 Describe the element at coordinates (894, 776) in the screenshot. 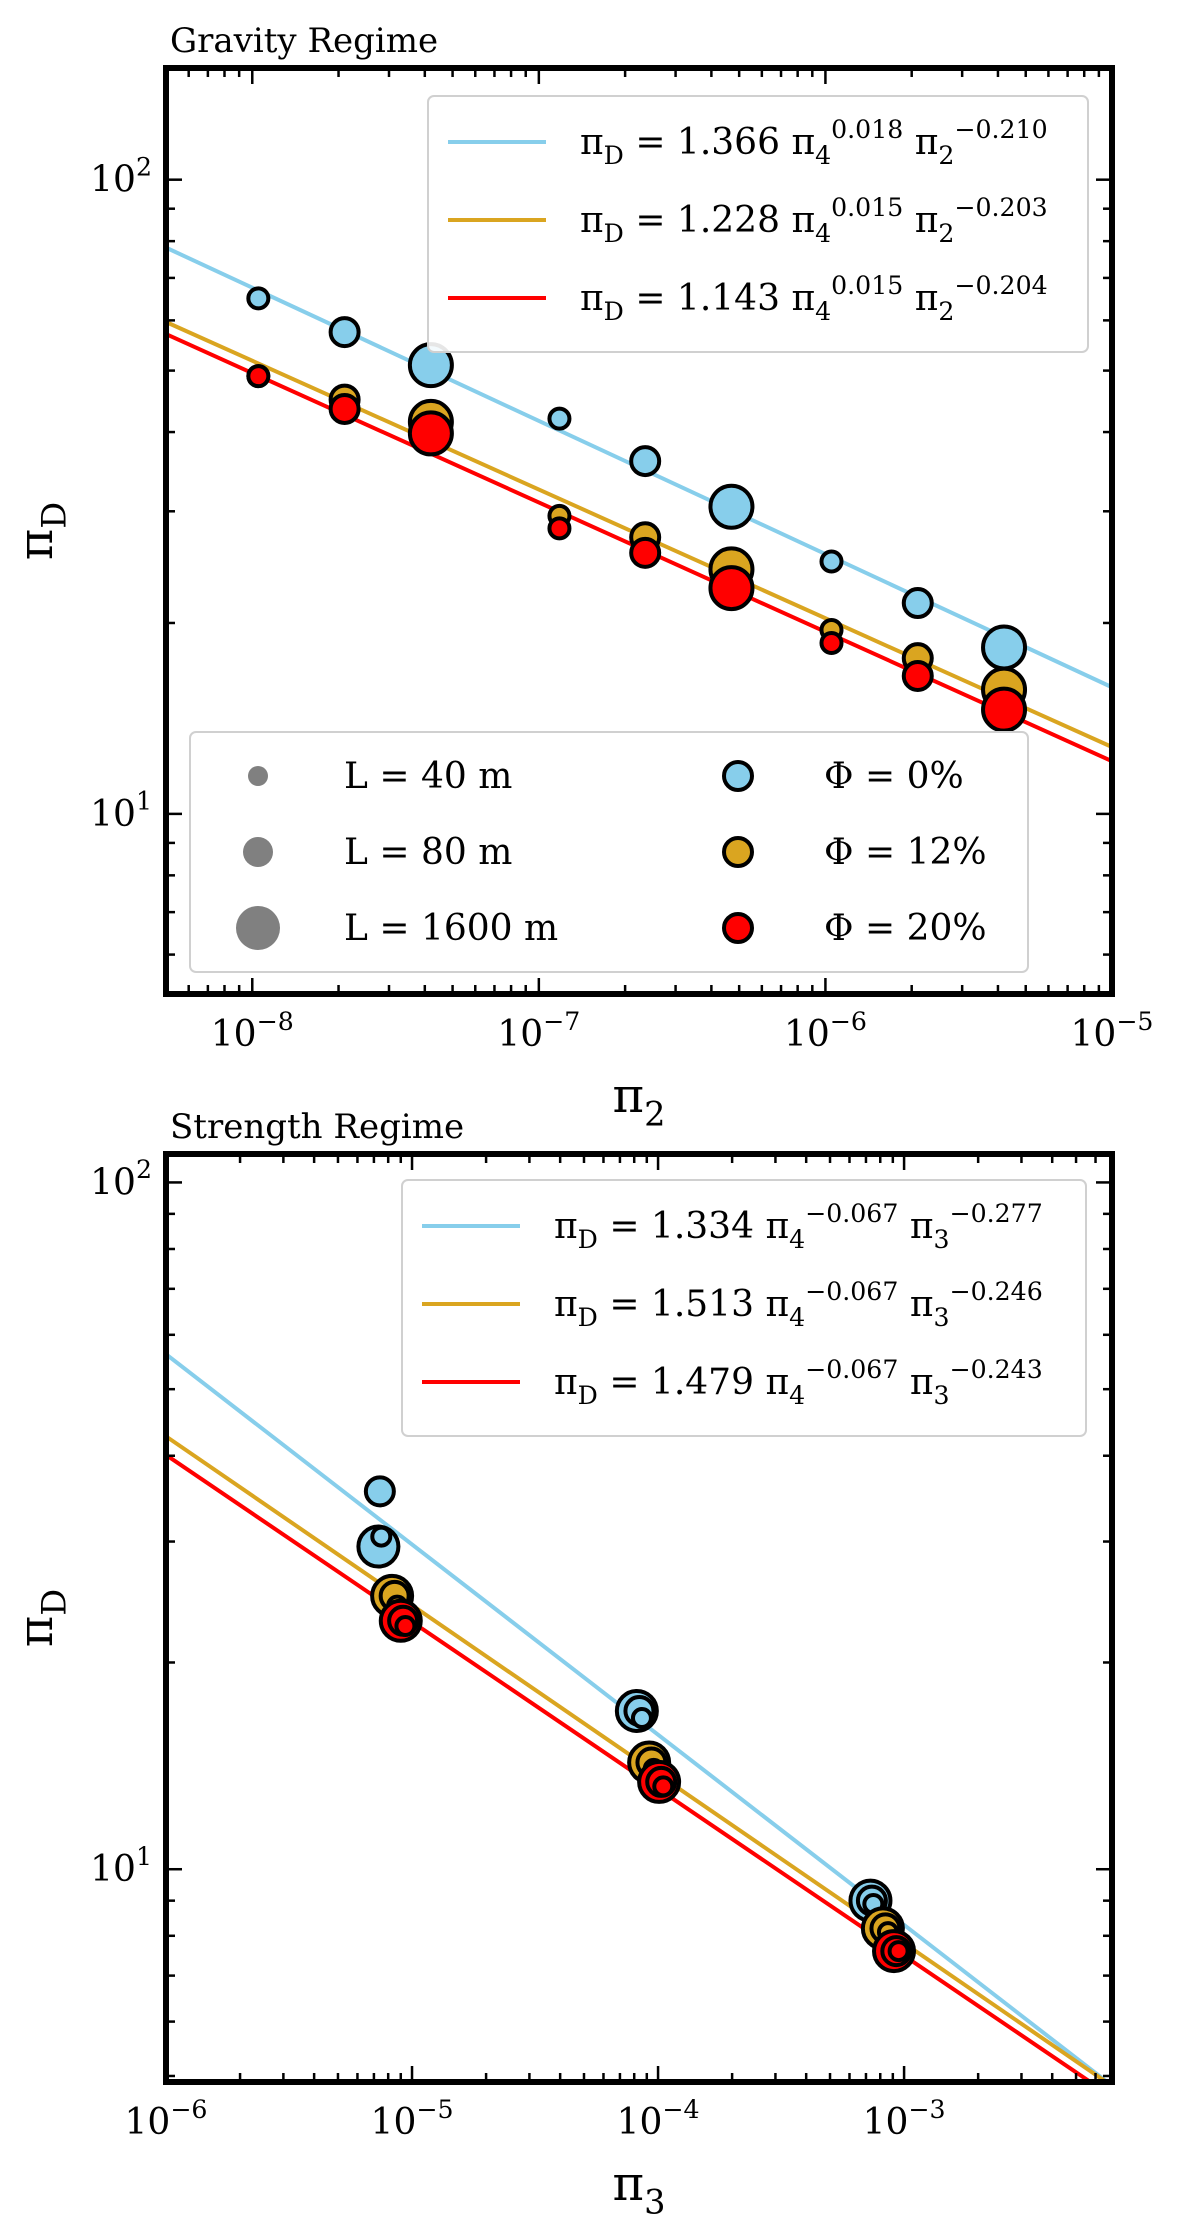

I see `color-legend-label: Φ = 0%` at that location.